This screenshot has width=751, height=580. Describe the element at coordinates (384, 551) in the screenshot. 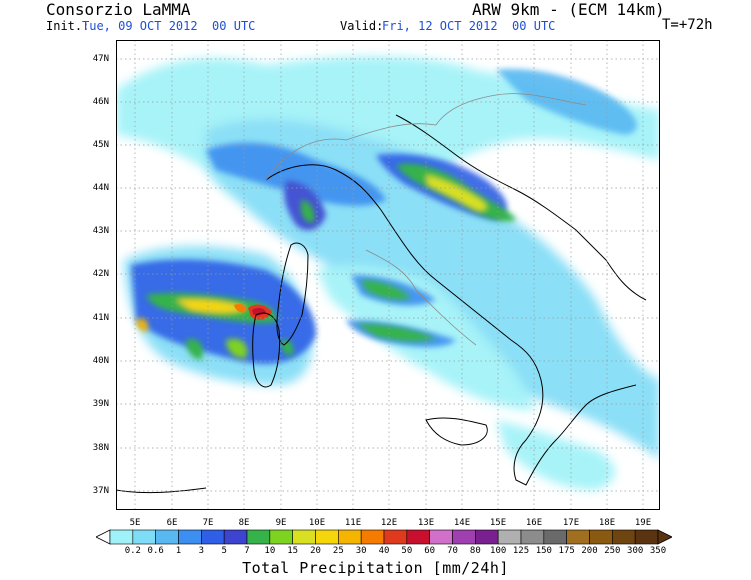

I see `colorbar-tick-label: 40` at that location.